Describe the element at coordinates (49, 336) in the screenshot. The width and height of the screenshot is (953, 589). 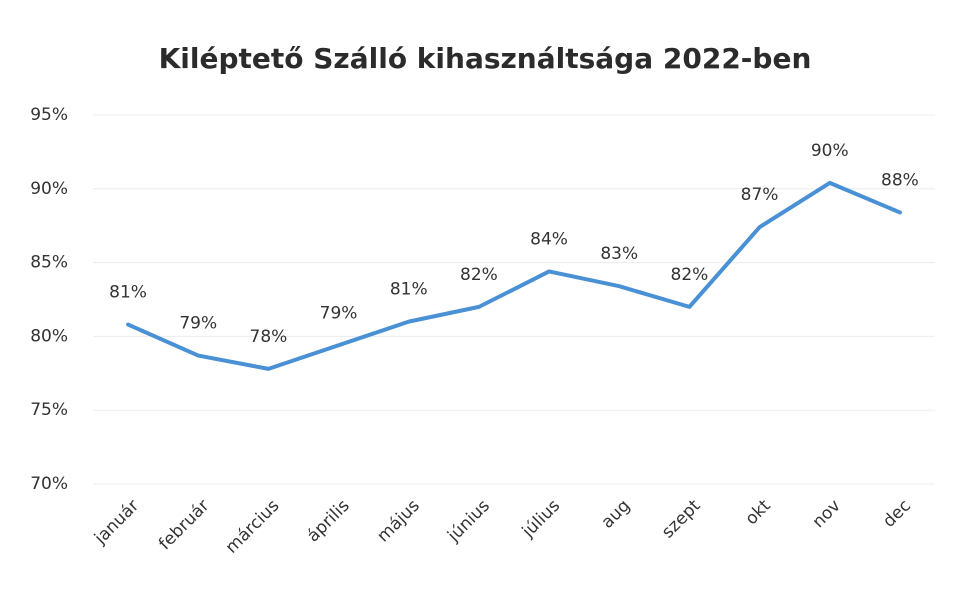
I see `y-tick-label: 80%` at that location.